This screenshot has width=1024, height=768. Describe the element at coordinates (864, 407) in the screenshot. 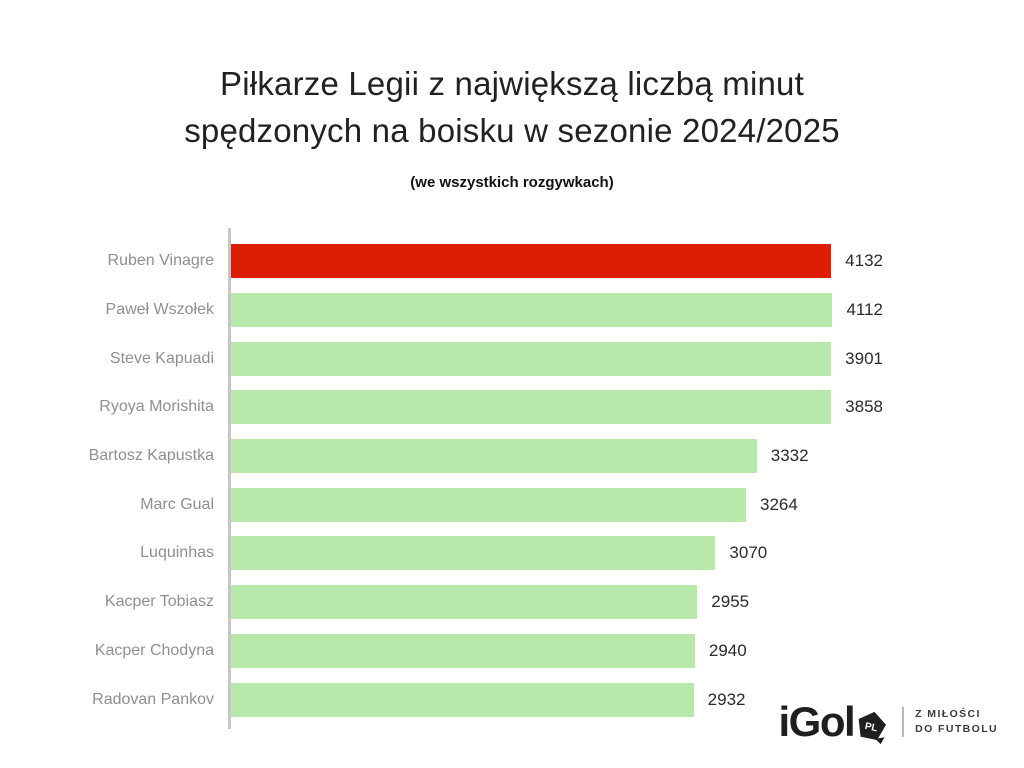

I see `value-label: 3858` at that location.